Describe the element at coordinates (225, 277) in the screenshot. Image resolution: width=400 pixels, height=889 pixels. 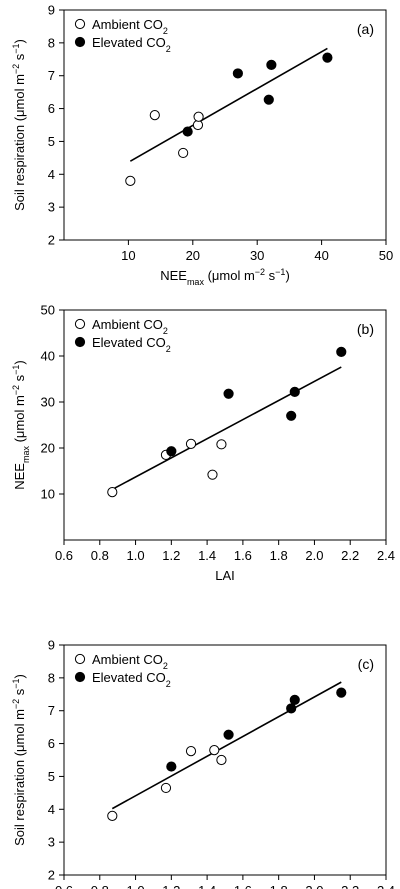
I see `x-axis-label: NEEmax (μmol m−2 s−1)` at that location.